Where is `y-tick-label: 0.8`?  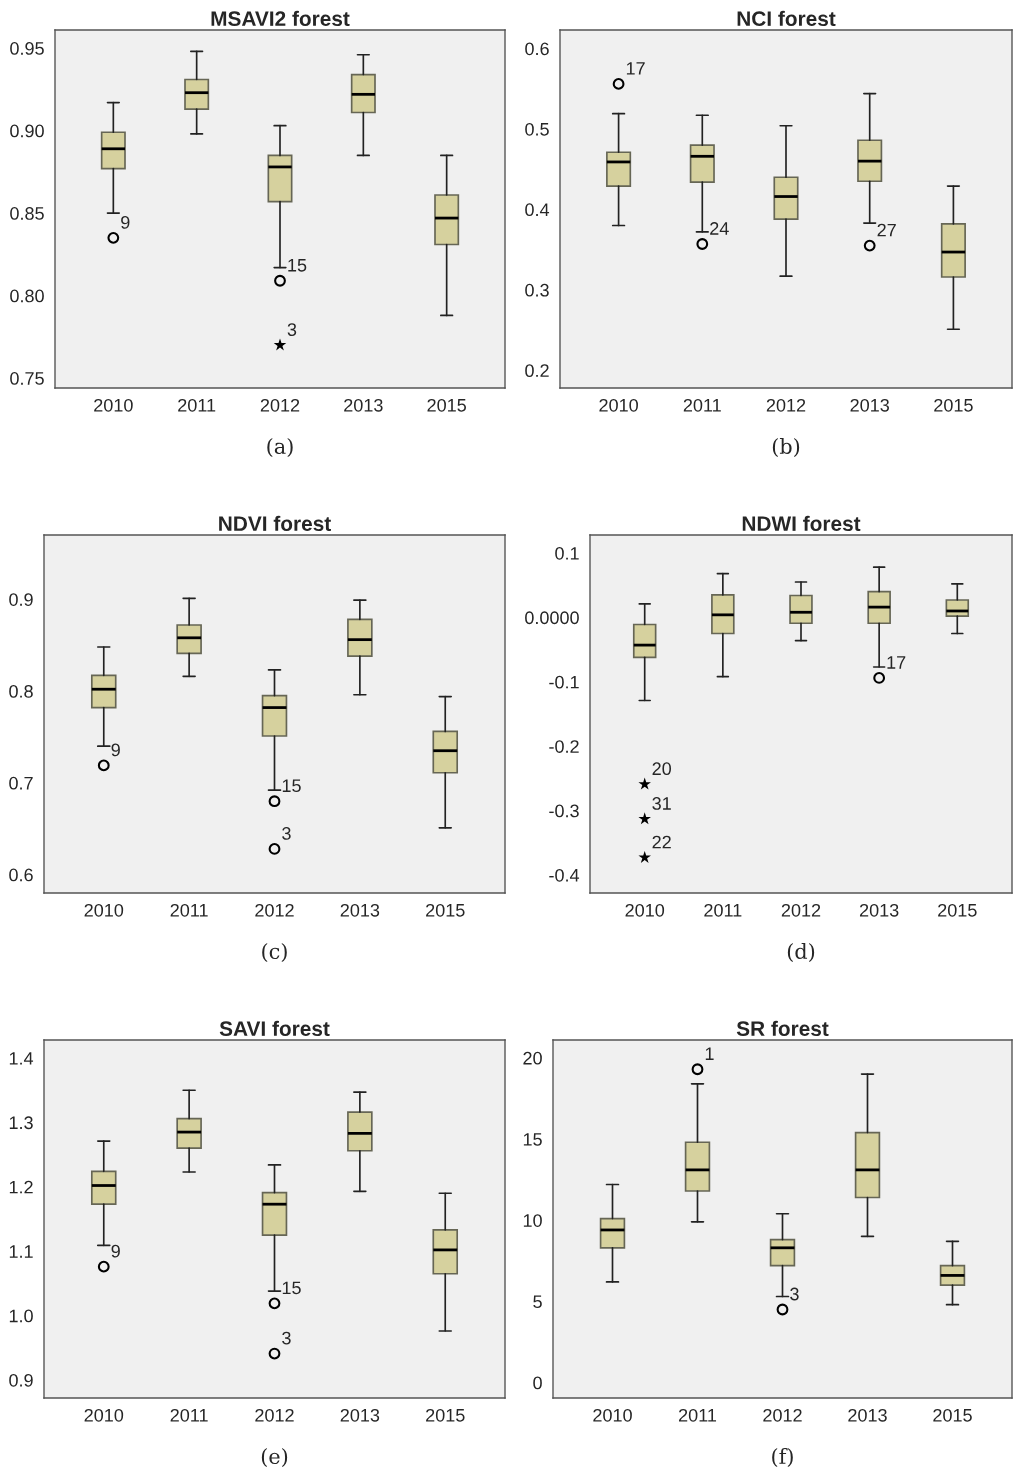 y-tick-label: 0.8 is located at coordinates (21, 691).